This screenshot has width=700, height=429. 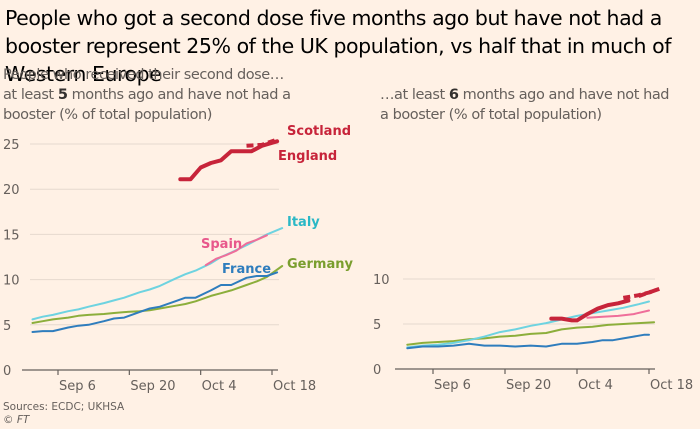 I want to click on y-tick-label: 15, so click(x=11, y=235).